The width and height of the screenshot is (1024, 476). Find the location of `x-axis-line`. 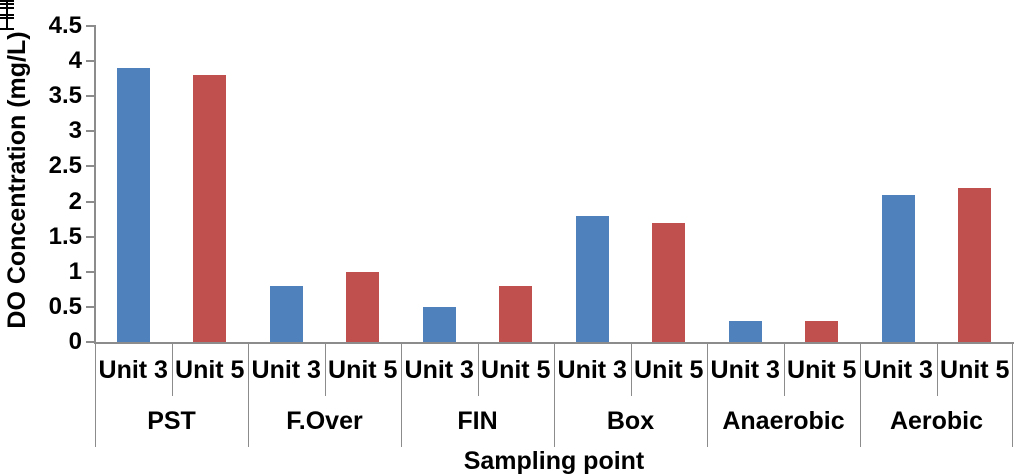

x-axis-line is located at coordinates (554, 343).